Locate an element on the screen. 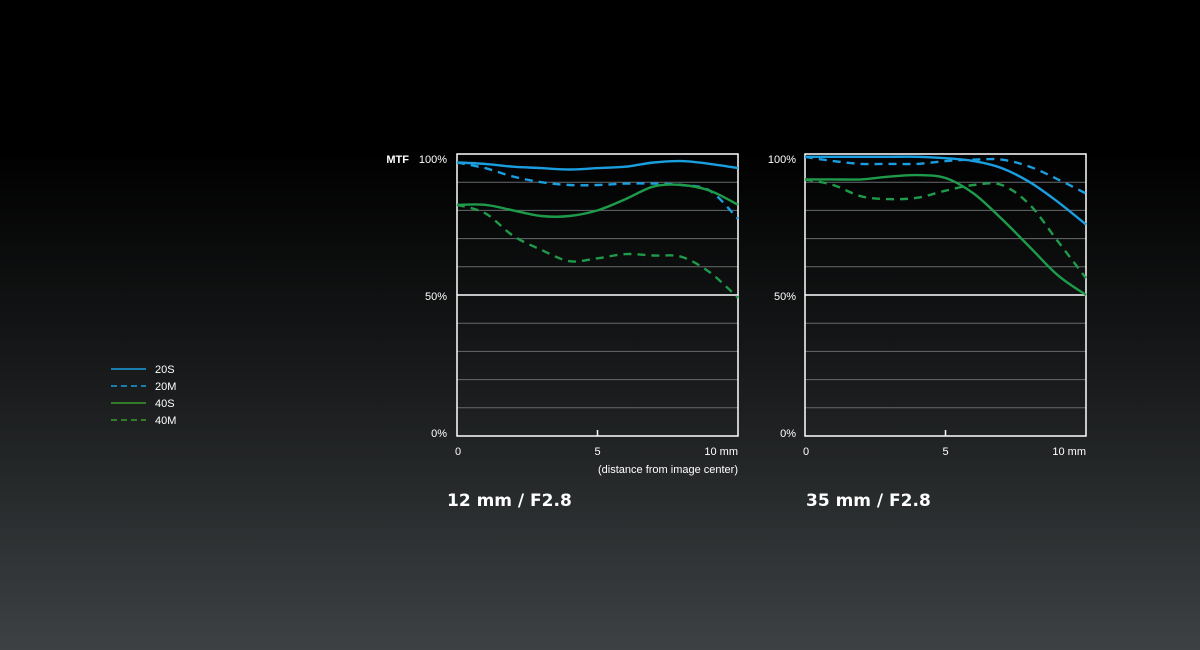 This screenshot has height=650, width=1200. chart-35mm-series-20s is located at coordinates (946, 190).